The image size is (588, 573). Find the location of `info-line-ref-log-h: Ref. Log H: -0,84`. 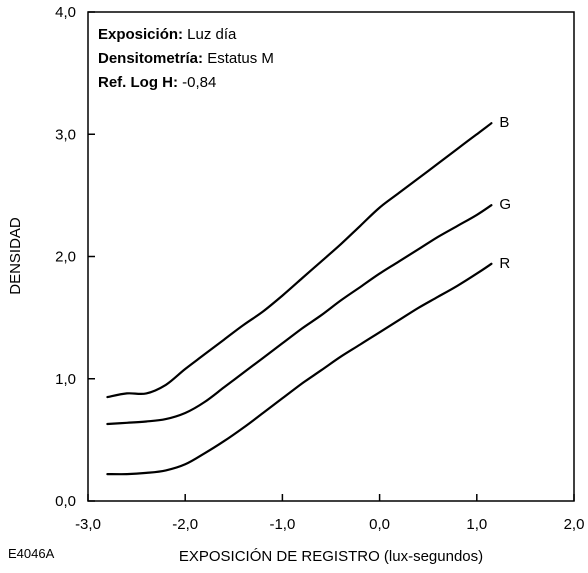

info-line-ref-log-h: Ref. Log H: -0,84 is located at coordinates (157, 82).